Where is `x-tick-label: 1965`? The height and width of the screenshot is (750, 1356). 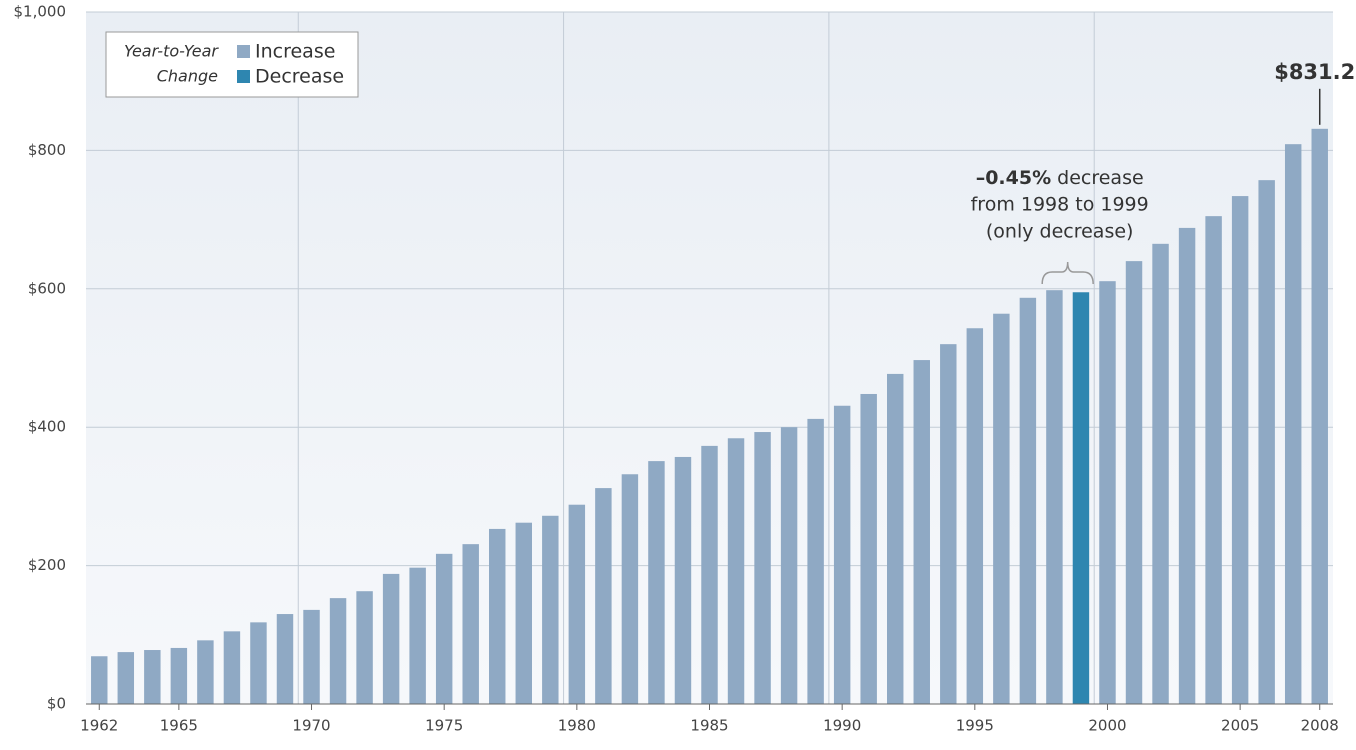
x-tick-label: 1965 is located at coordinates (179, 726).